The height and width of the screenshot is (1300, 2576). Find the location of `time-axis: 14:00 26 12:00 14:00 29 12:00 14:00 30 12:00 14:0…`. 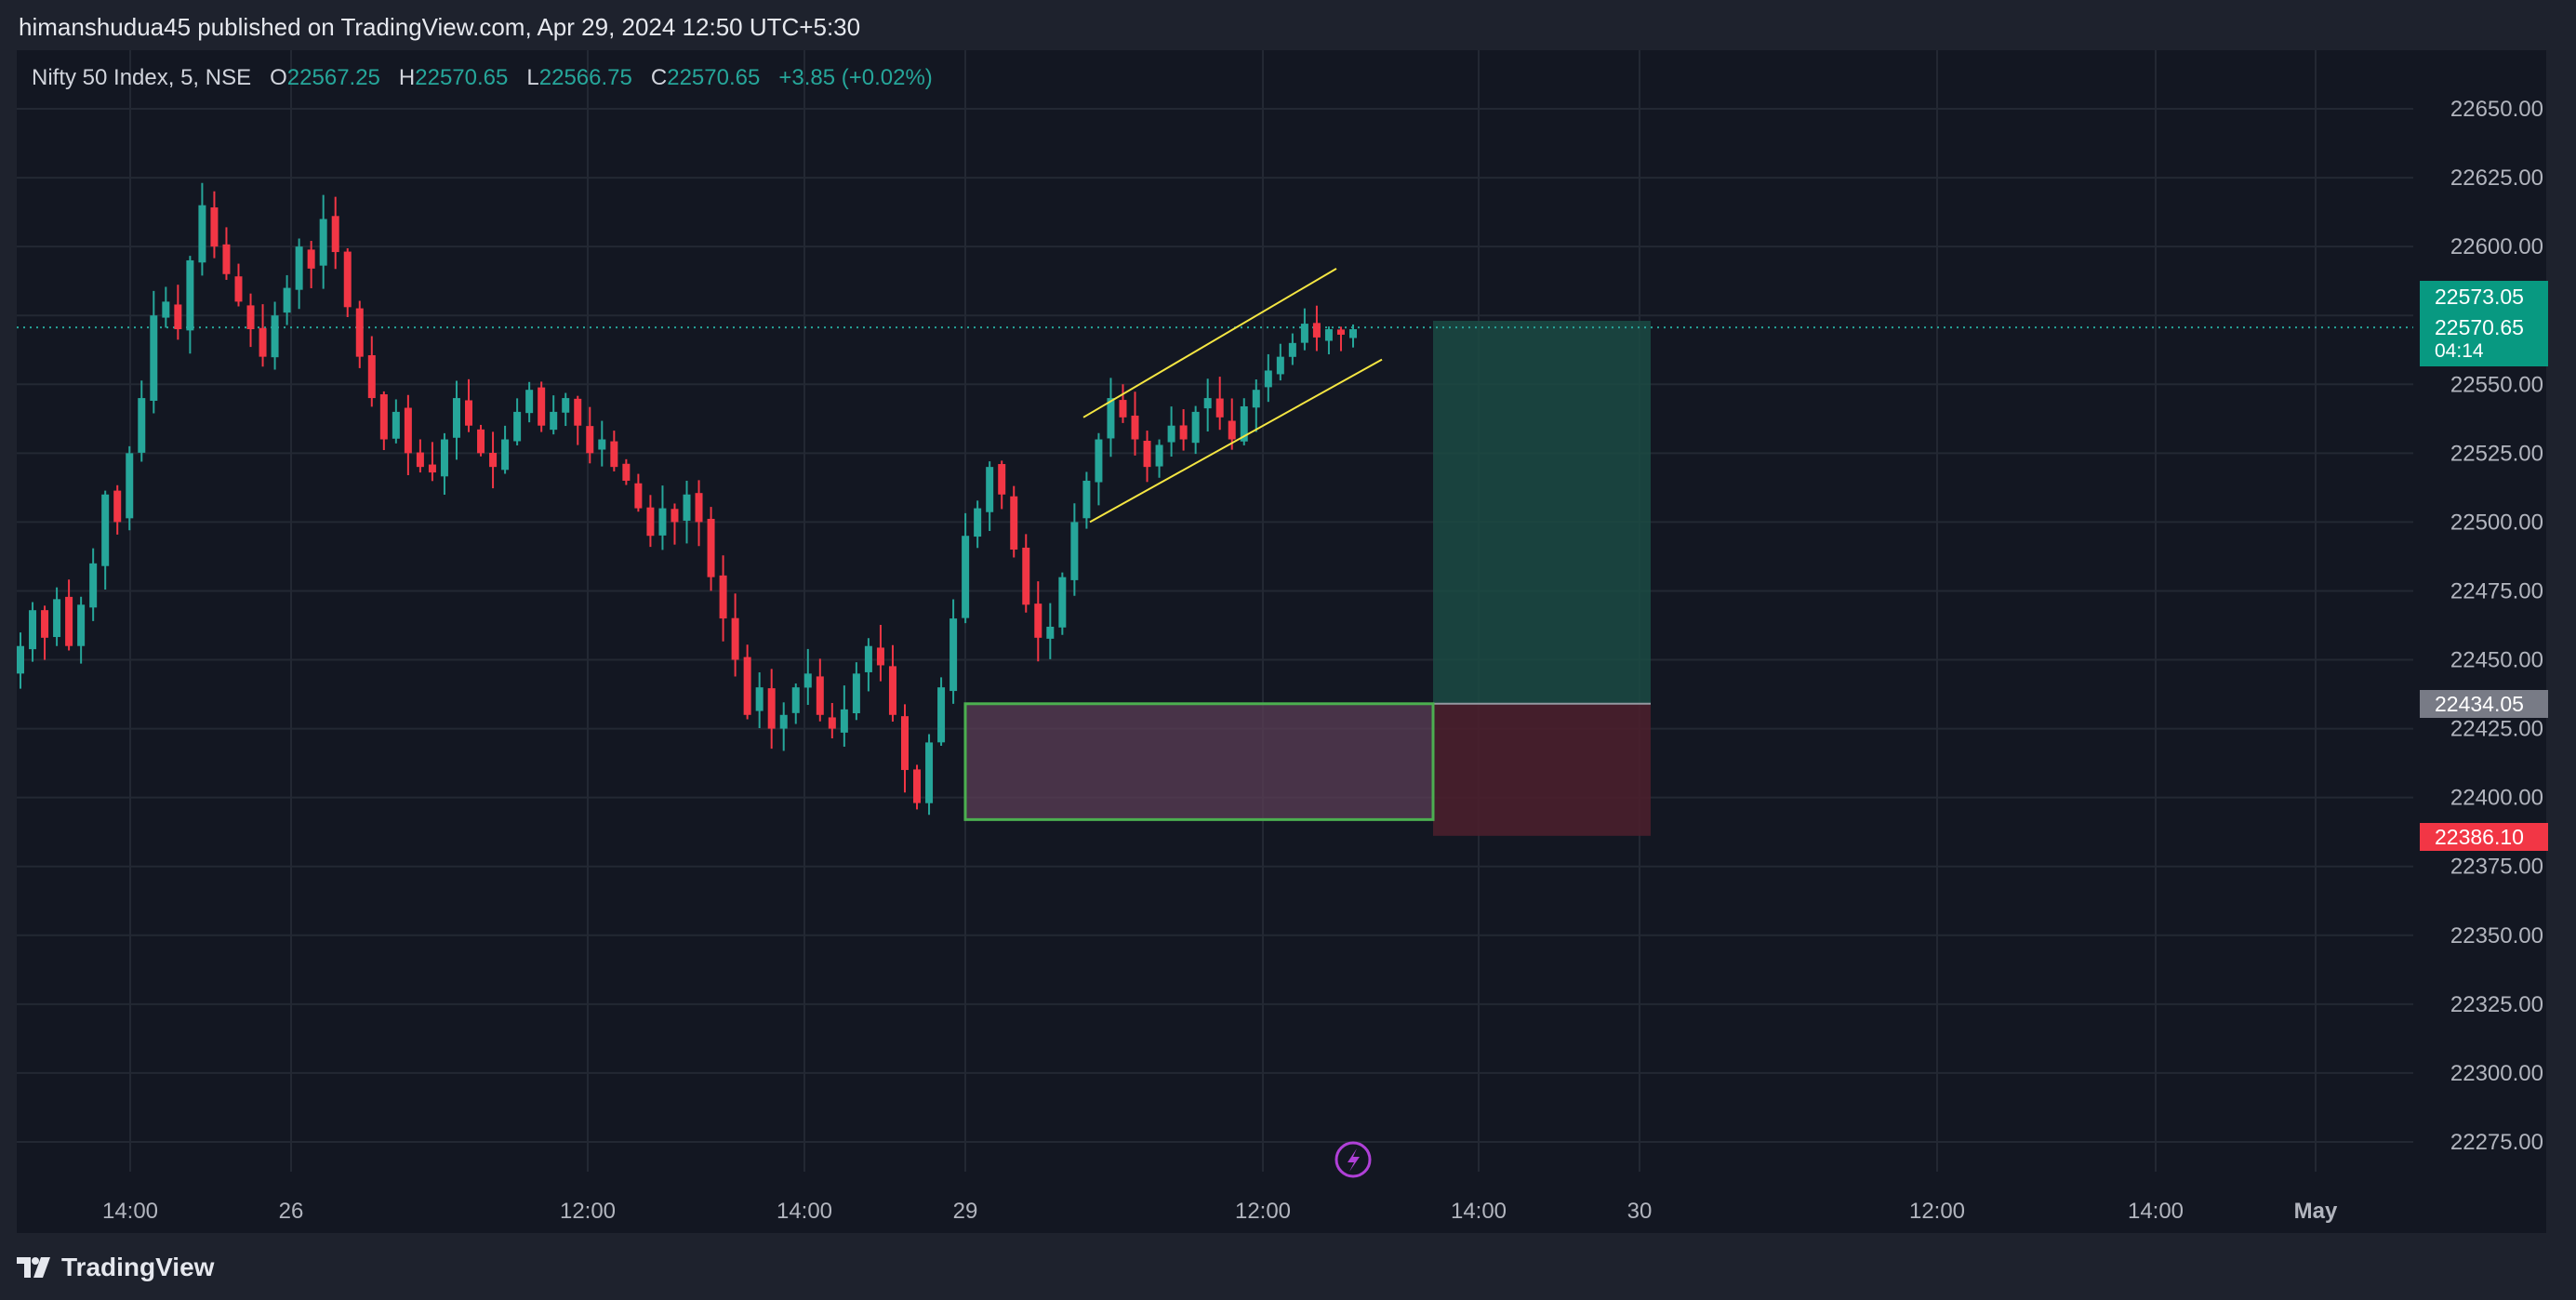

time-axis: 14:00 26 12:00 14:00 29 12:00 14:00 30 12:00 14:0… is located at coordinates (1220, 1211).